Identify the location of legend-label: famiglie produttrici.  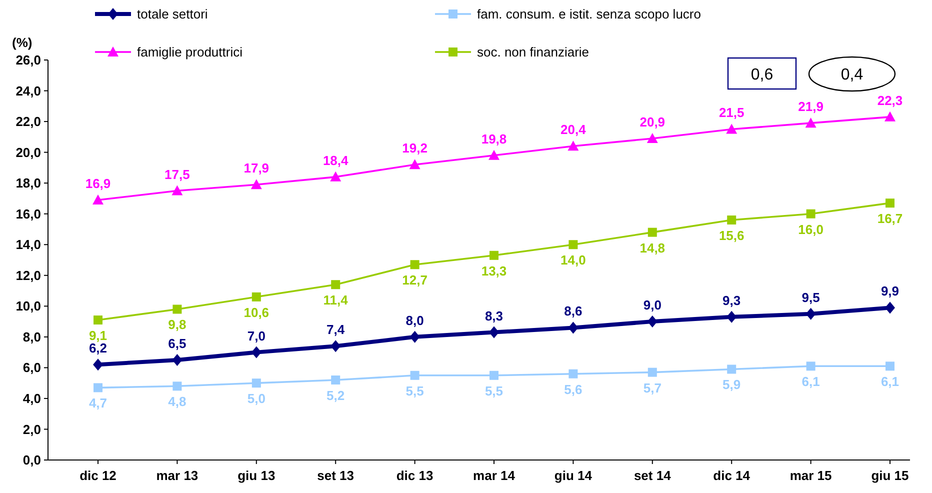
(190, 52).